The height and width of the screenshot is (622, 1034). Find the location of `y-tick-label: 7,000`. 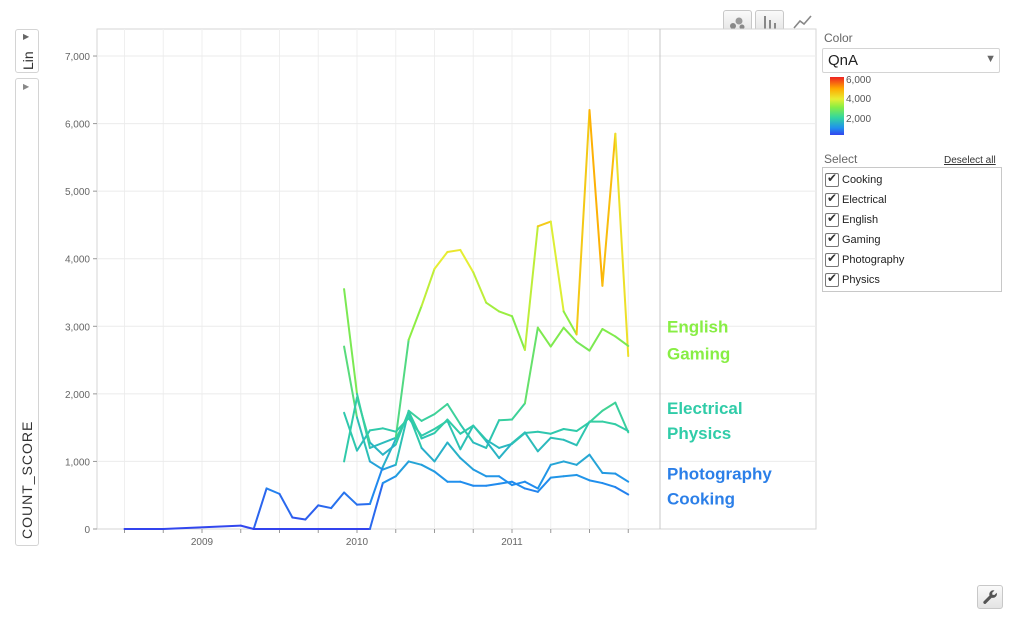

y-tick-label: 7,000 is located at coordinates (77, 57).